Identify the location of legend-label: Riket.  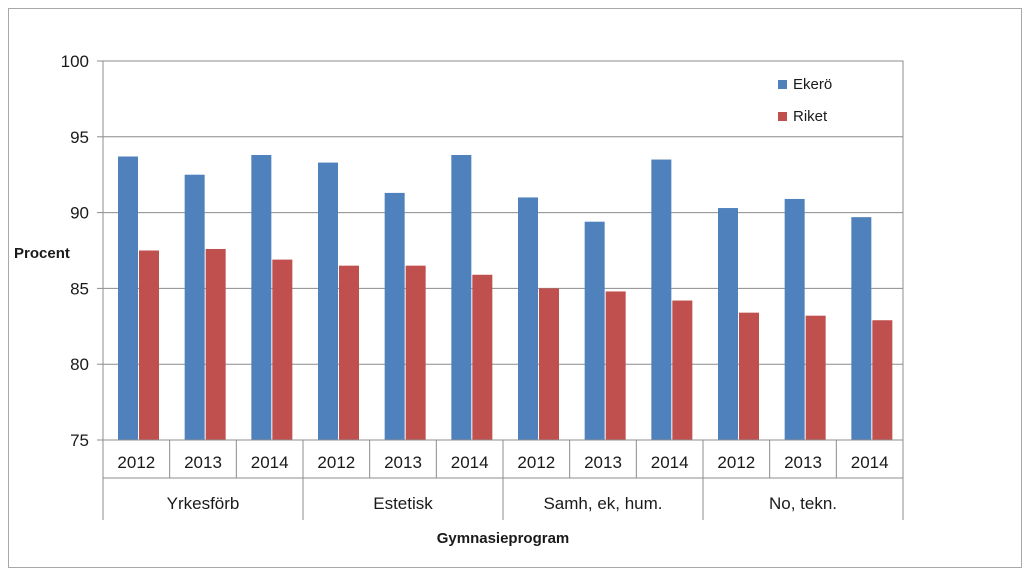
(810, 116).